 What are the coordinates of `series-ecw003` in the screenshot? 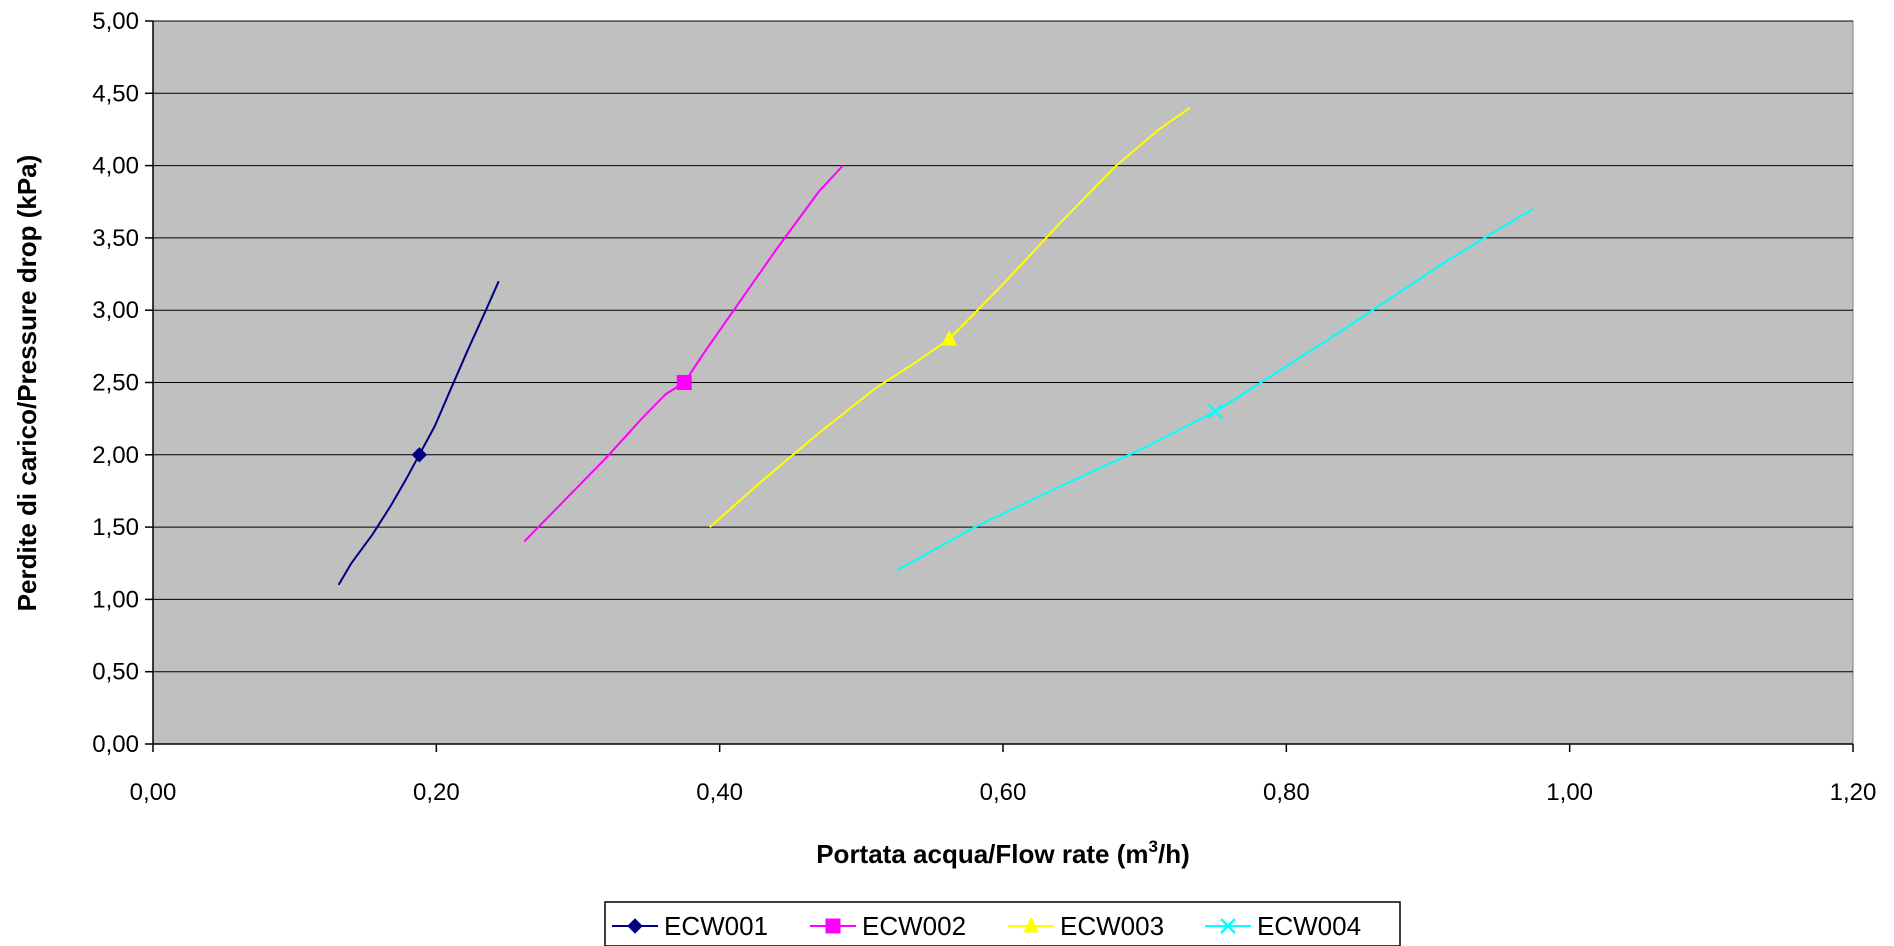 It's located at (950, 317).